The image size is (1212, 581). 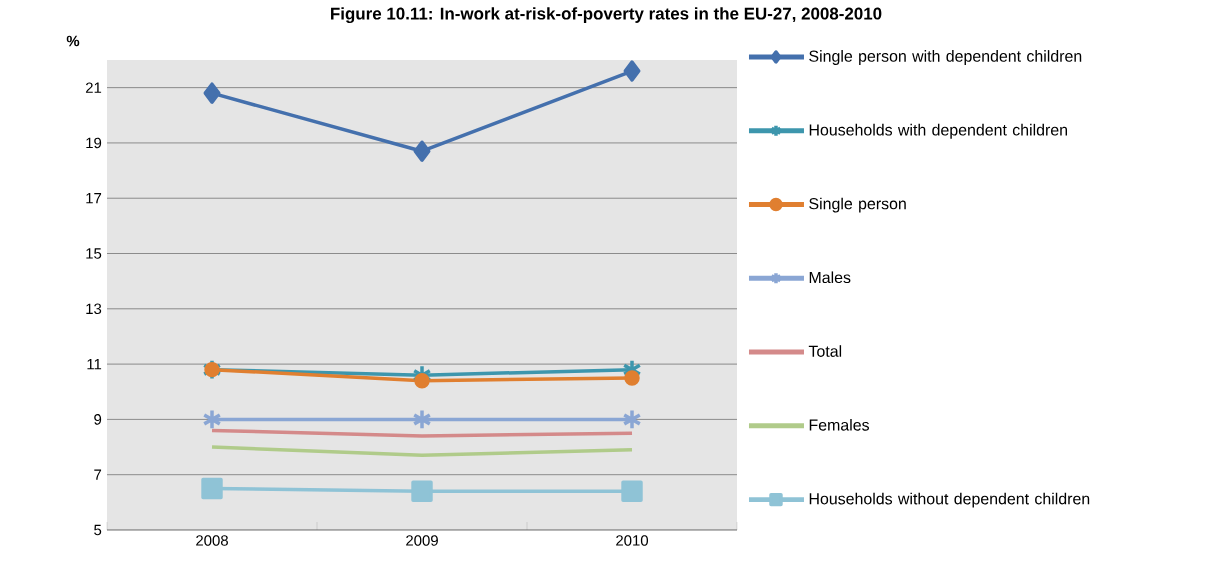 What do you see at coordinates (94, 198) in the screenshot?
I see `y-tick-label: 17` at bounding box center [94, 198].